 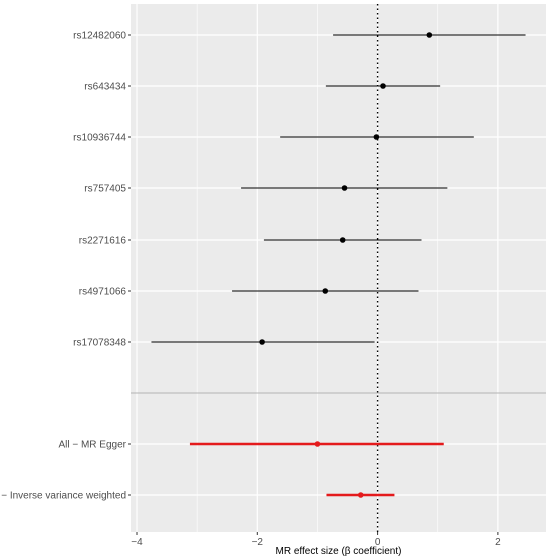 What do you see at coordinates (99, 343) in the screenshot?
I see `y-tick-label: rs17078348` at bounding box center [99, 343].